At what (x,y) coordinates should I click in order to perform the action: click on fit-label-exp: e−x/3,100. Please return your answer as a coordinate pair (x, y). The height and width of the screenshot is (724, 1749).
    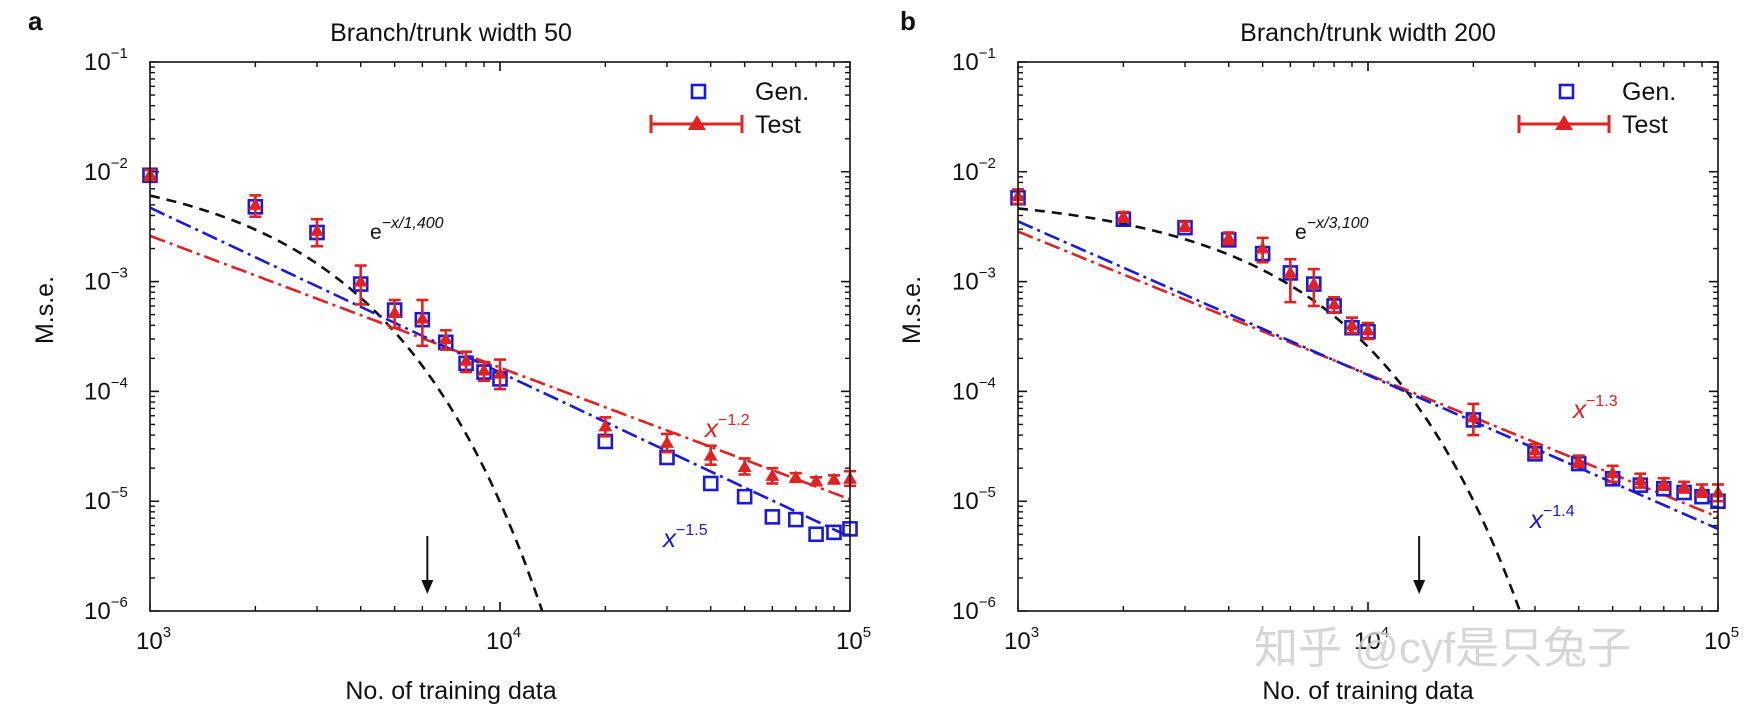
    Looking at the image, I should click on (1332, 229).